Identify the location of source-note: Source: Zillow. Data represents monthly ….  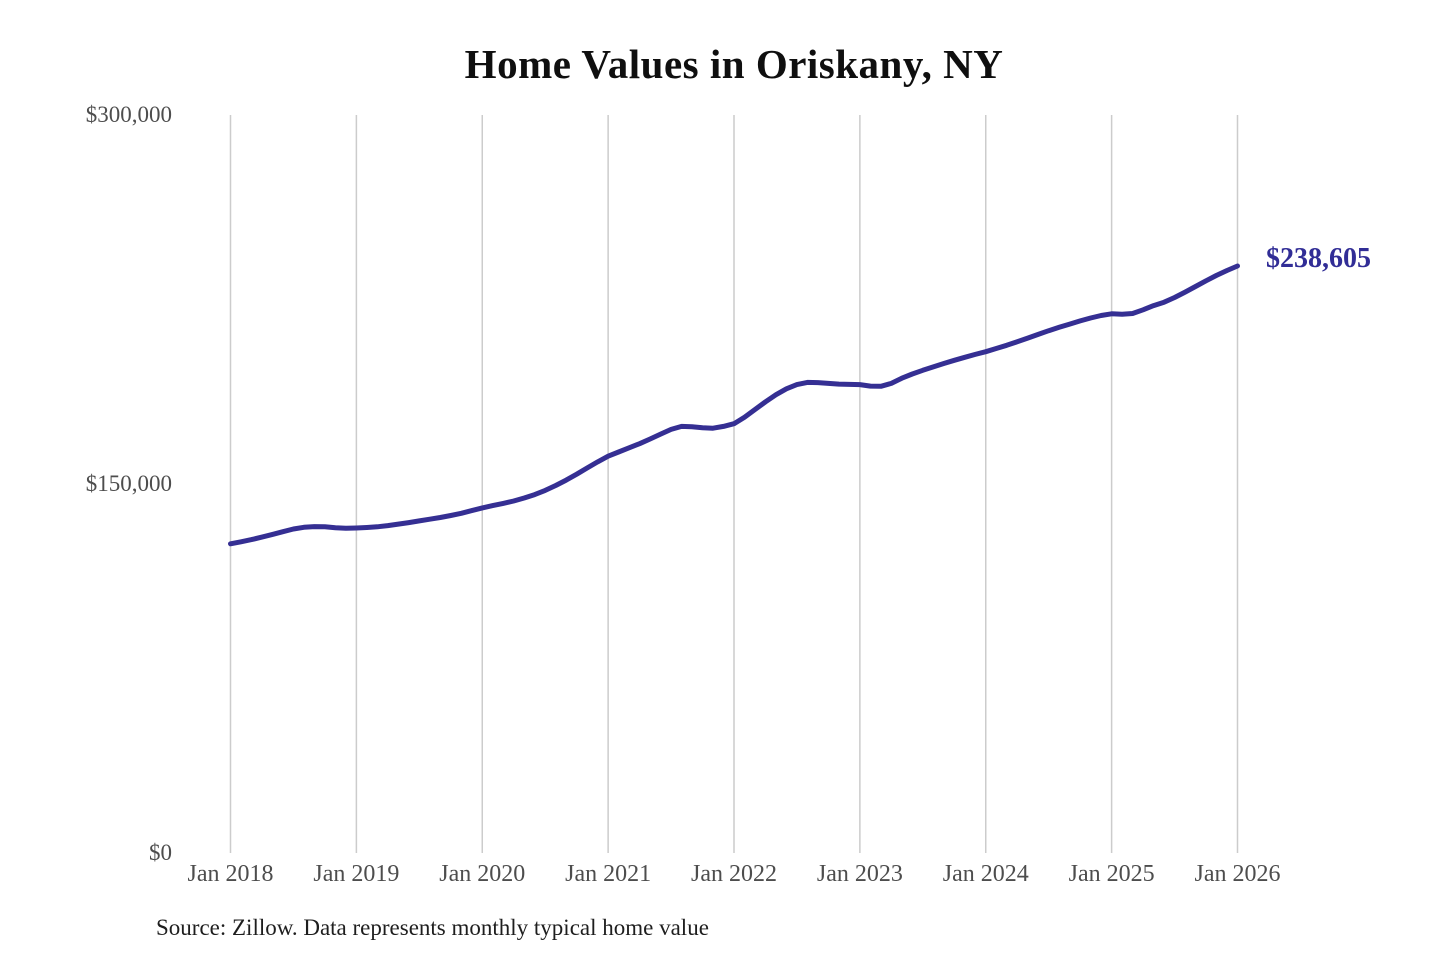
(432, 927).